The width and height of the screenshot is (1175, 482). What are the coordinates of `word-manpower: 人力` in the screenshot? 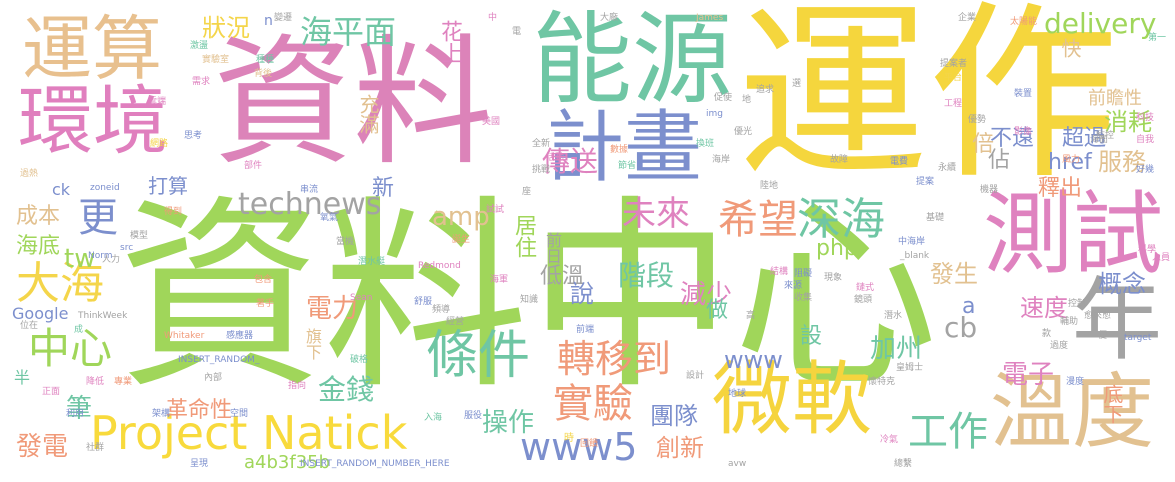 It's located at (111, 260).